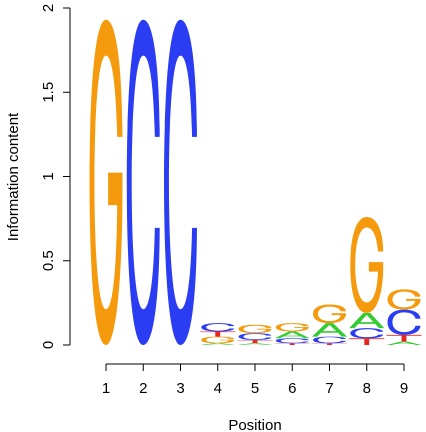 The image size is (426, 432). What do you see at coordinates (329, 388) in the screenshot?
I see `x-tick-label: 7` at bounding box center [329, 388].